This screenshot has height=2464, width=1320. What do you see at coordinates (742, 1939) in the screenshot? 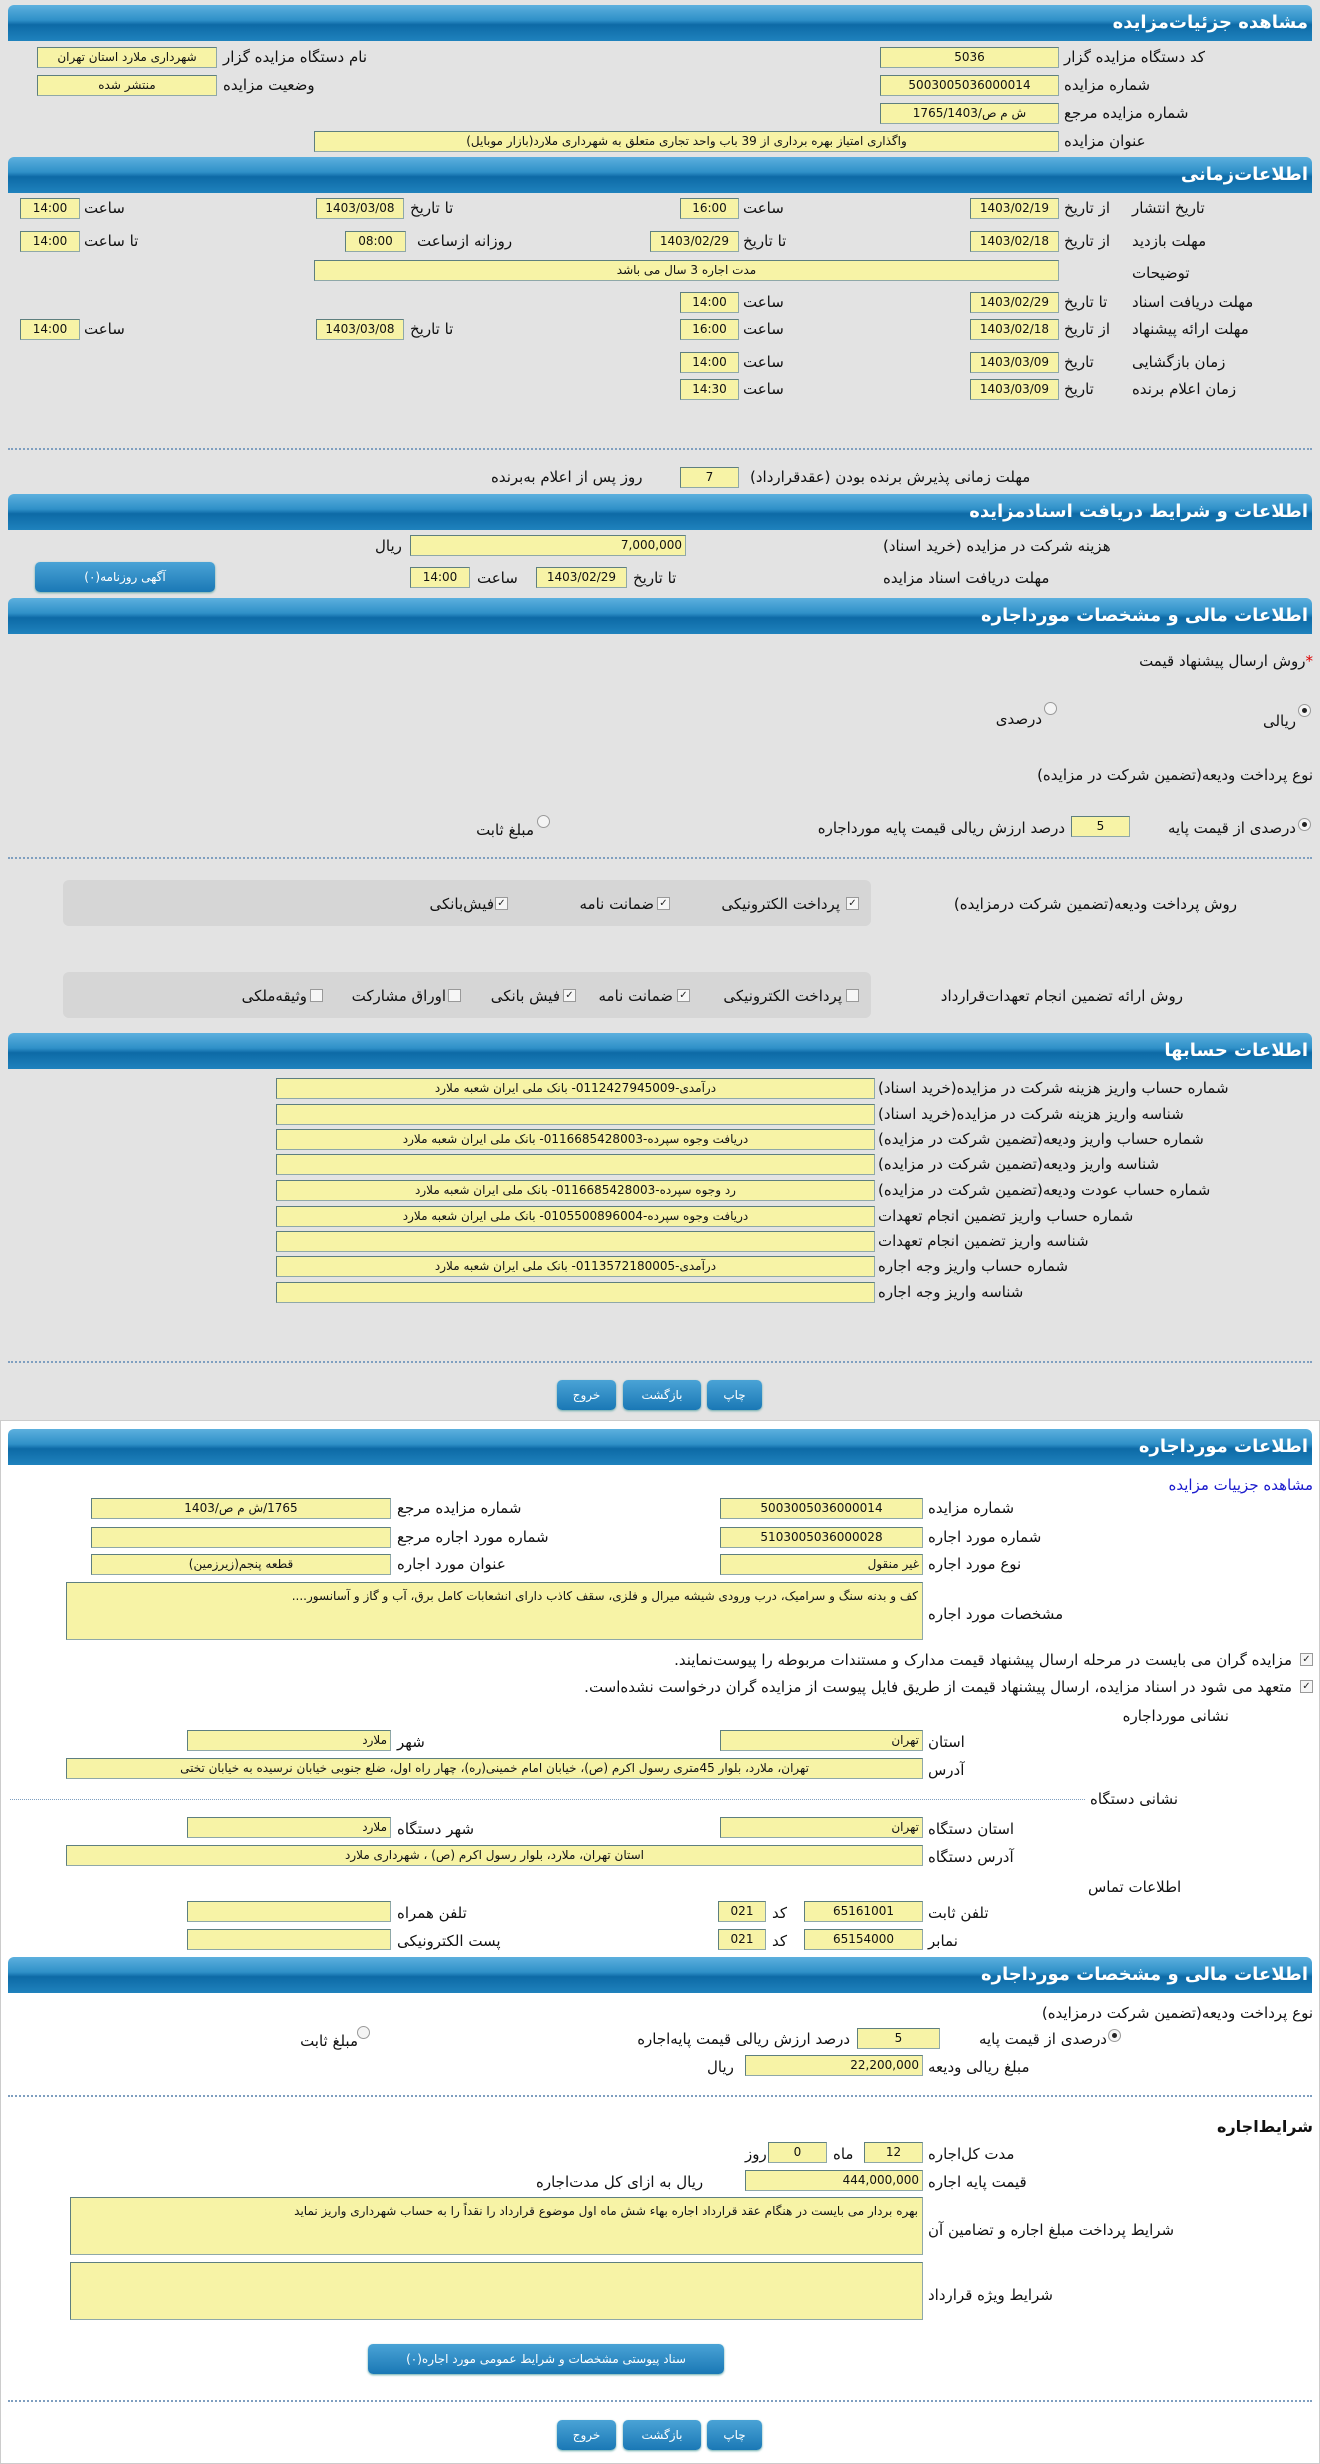
I see `fax-code-field: 021` at bounding box center [742, 1939].